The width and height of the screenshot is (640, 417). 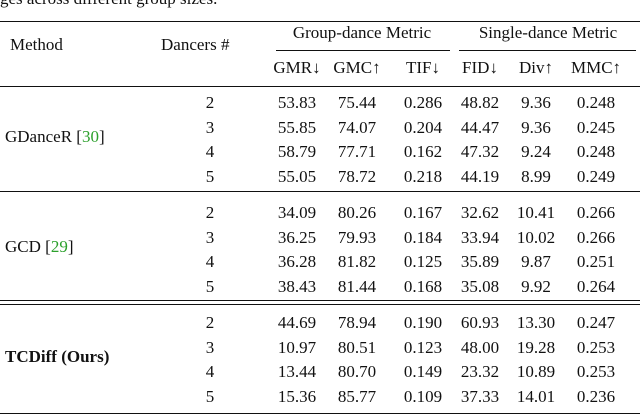 I want to click on metric-cell: 37.33, so click(x=480, y=397).